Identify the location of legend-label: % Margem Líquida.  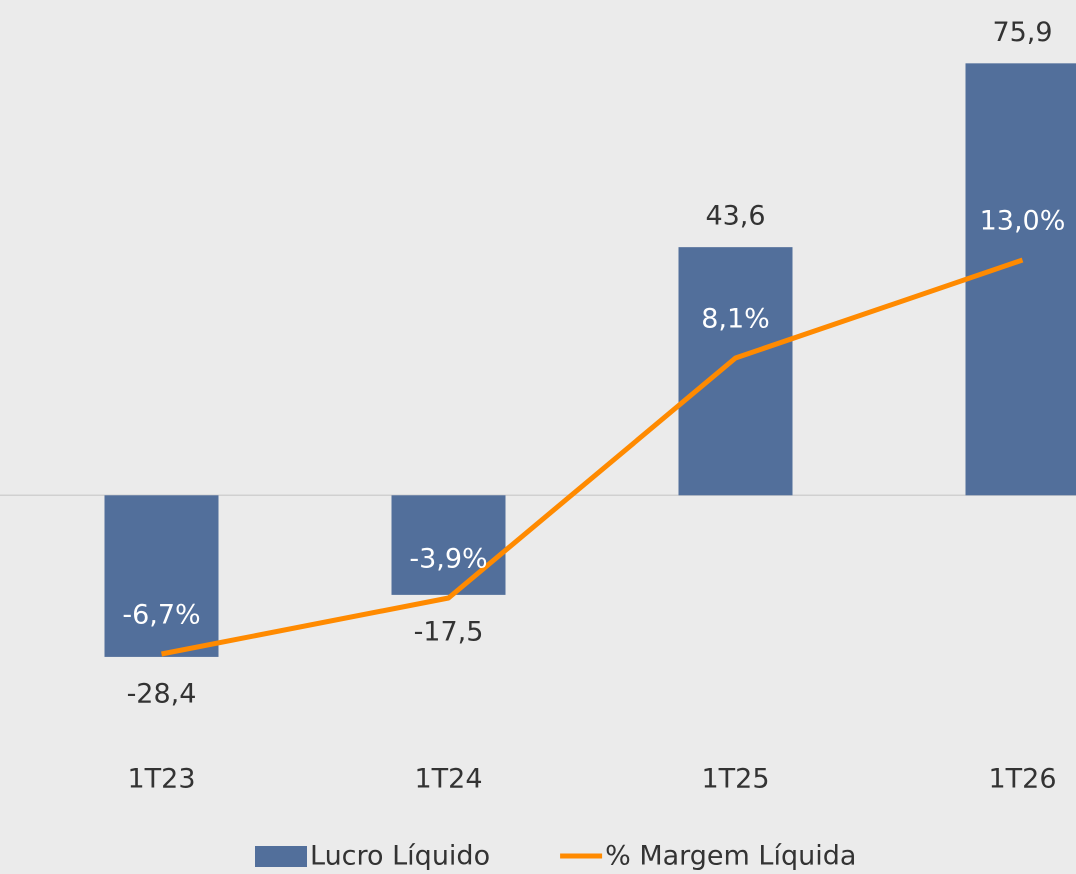
(730, 856).